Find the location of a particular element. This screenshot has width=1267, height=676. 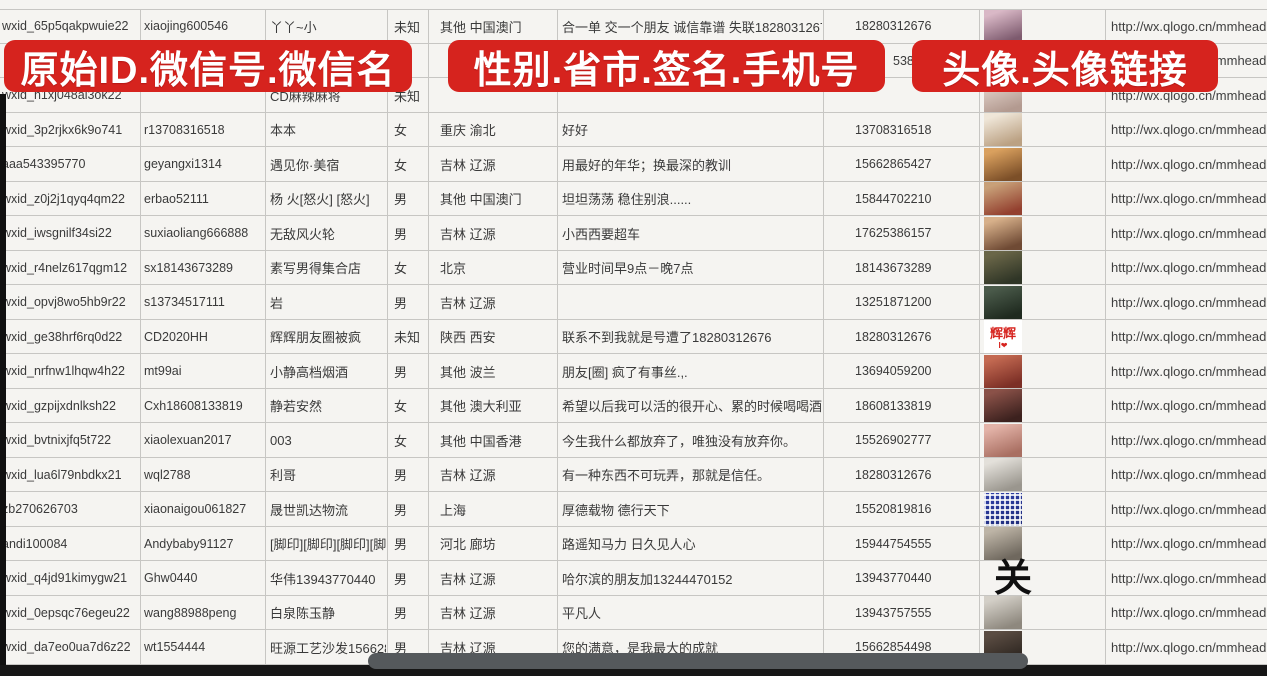

cell-phone-number: 18608133819 is located at coordinates (893, 405).